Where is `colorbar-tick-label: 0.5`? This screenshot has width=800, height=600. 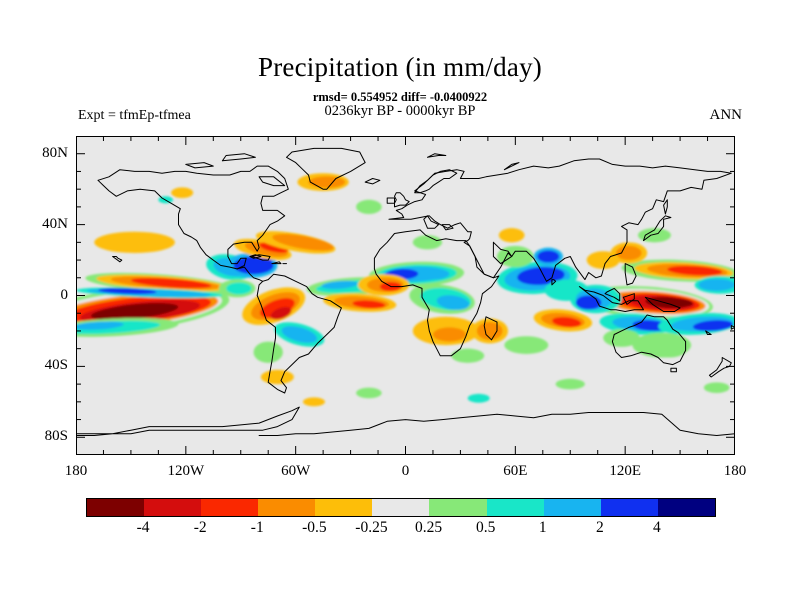 colorbar-tick-label: 0.5 is located at coordinates (485, 527).